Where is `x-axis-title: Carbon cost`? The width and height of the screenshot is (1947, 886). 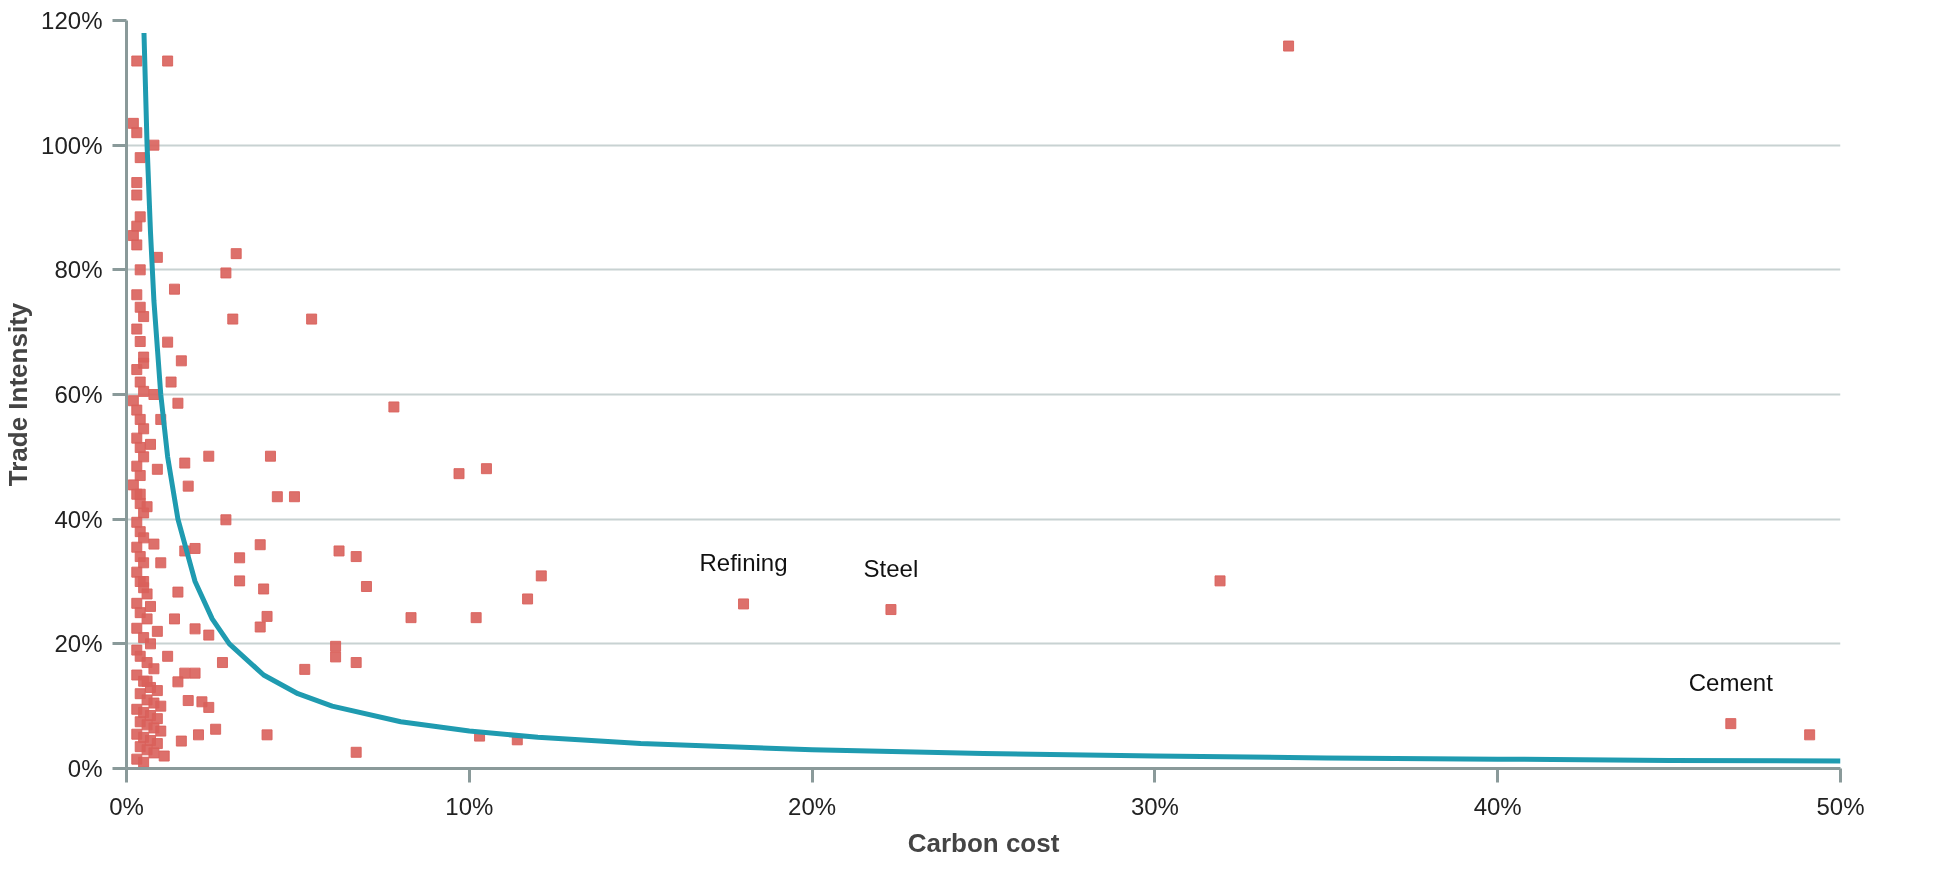 x-axis-title: Carbon cost is located at coordinates (983, 842).